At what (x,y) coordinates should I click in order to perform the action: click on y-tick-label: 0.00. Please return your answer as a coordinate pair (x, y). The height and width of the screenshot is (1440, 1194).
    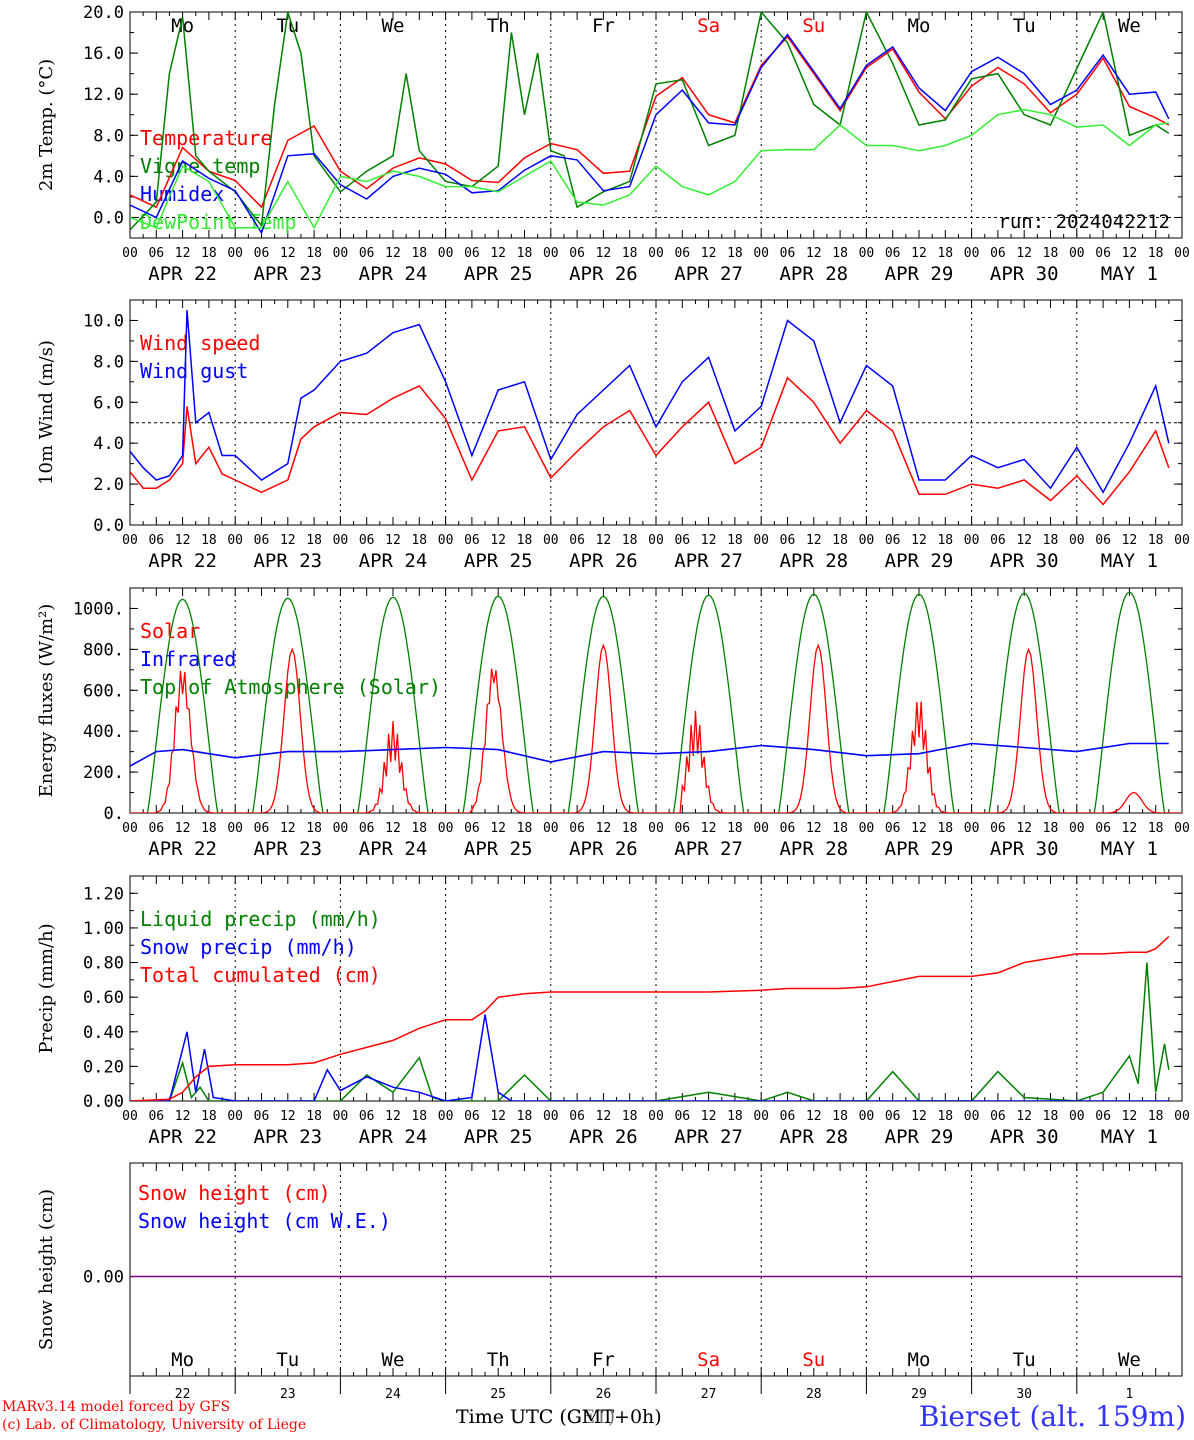
    Looking at the image, I should click on (103, 1278).